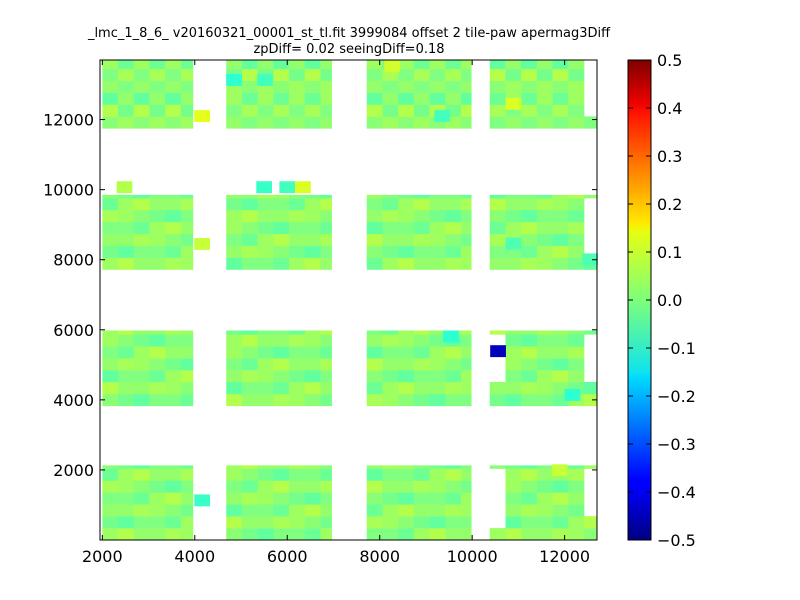 This screenshot has width=800, height=600. Describe the element at coordinates (676, 396) in the screenshot. I see `colorbar-tick-label: −0.2` at that location.